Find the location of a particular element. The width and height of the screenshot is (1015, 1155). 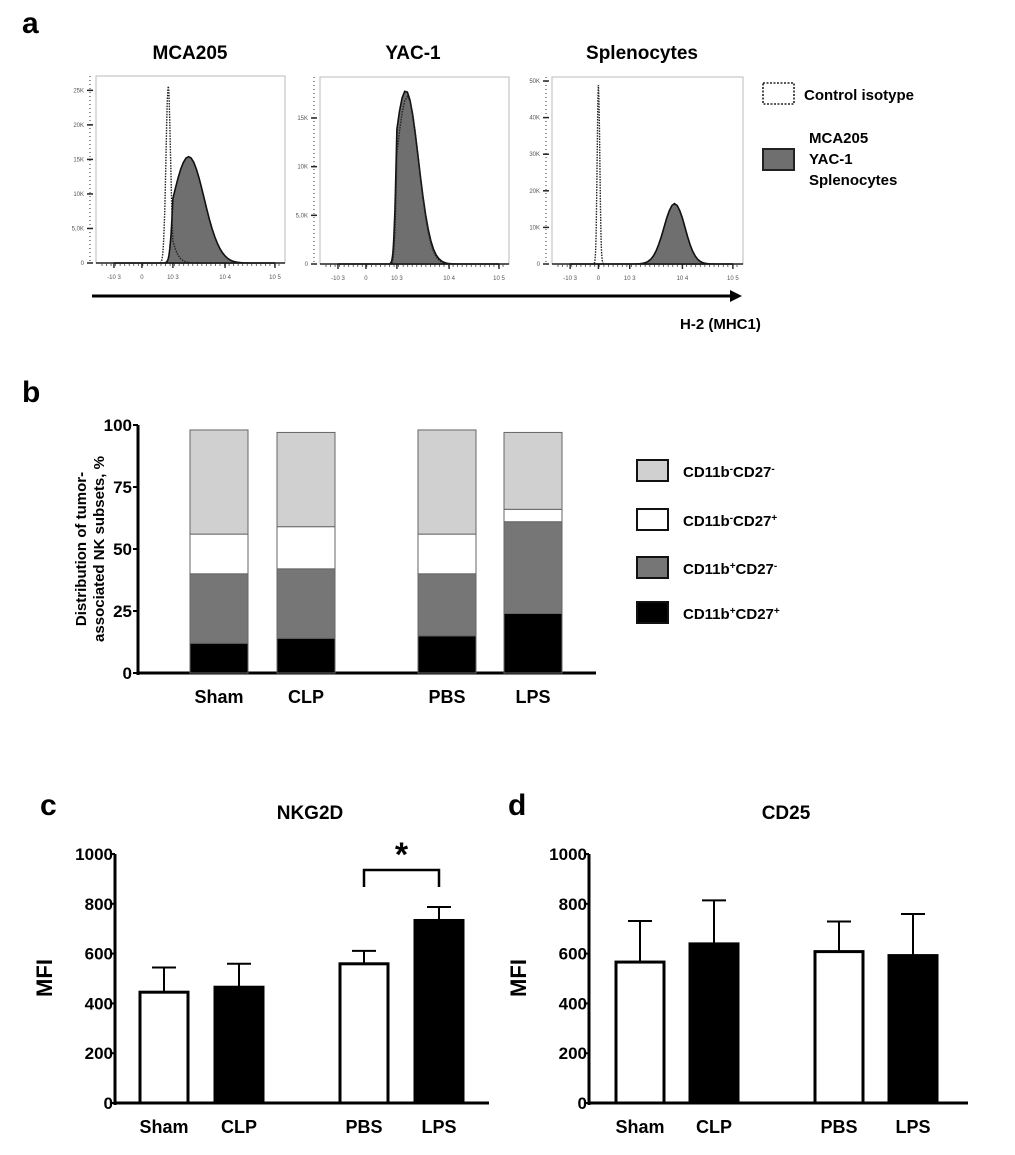

stacked-bar-clp is located at coordinates (306, 552).